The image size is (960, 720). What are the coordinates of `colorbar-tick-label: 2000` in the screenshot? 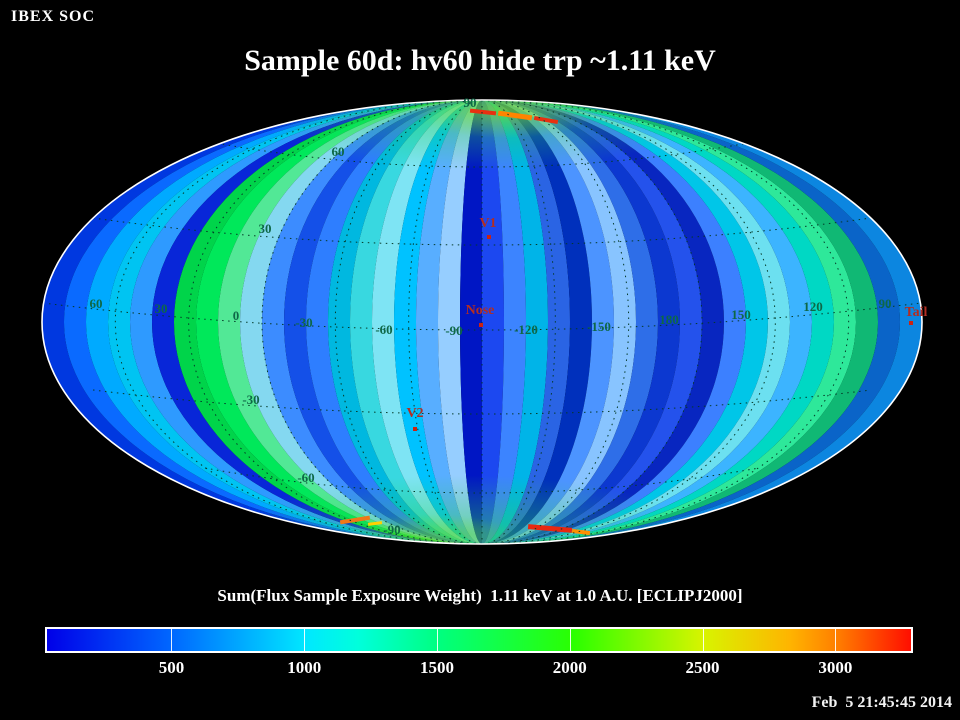 It's located at (569, 667).